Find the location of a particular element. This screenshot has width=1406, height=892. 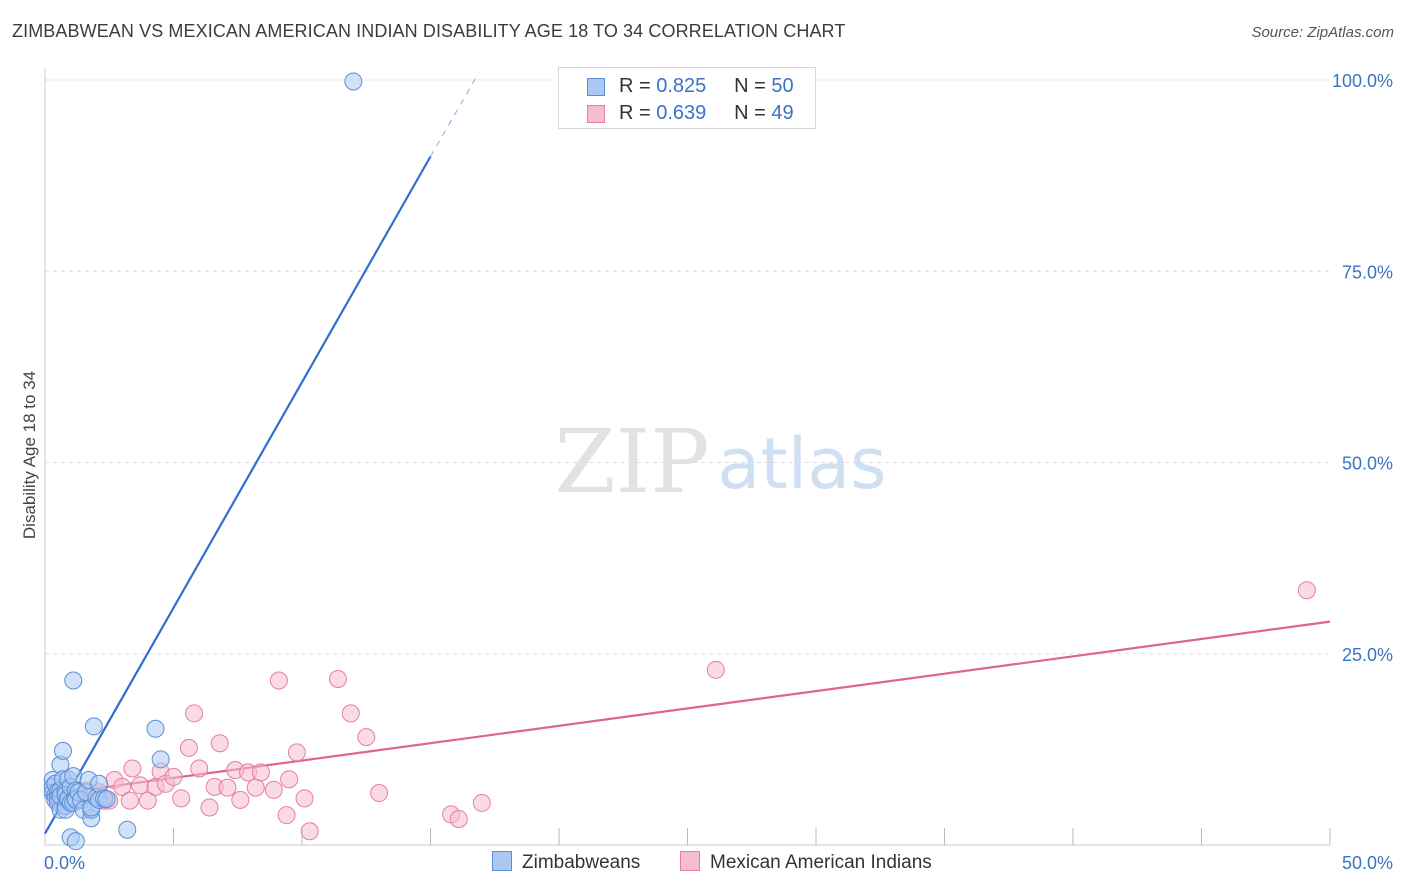

watermark-atlas: atlas is located at coordinates (801, 464).